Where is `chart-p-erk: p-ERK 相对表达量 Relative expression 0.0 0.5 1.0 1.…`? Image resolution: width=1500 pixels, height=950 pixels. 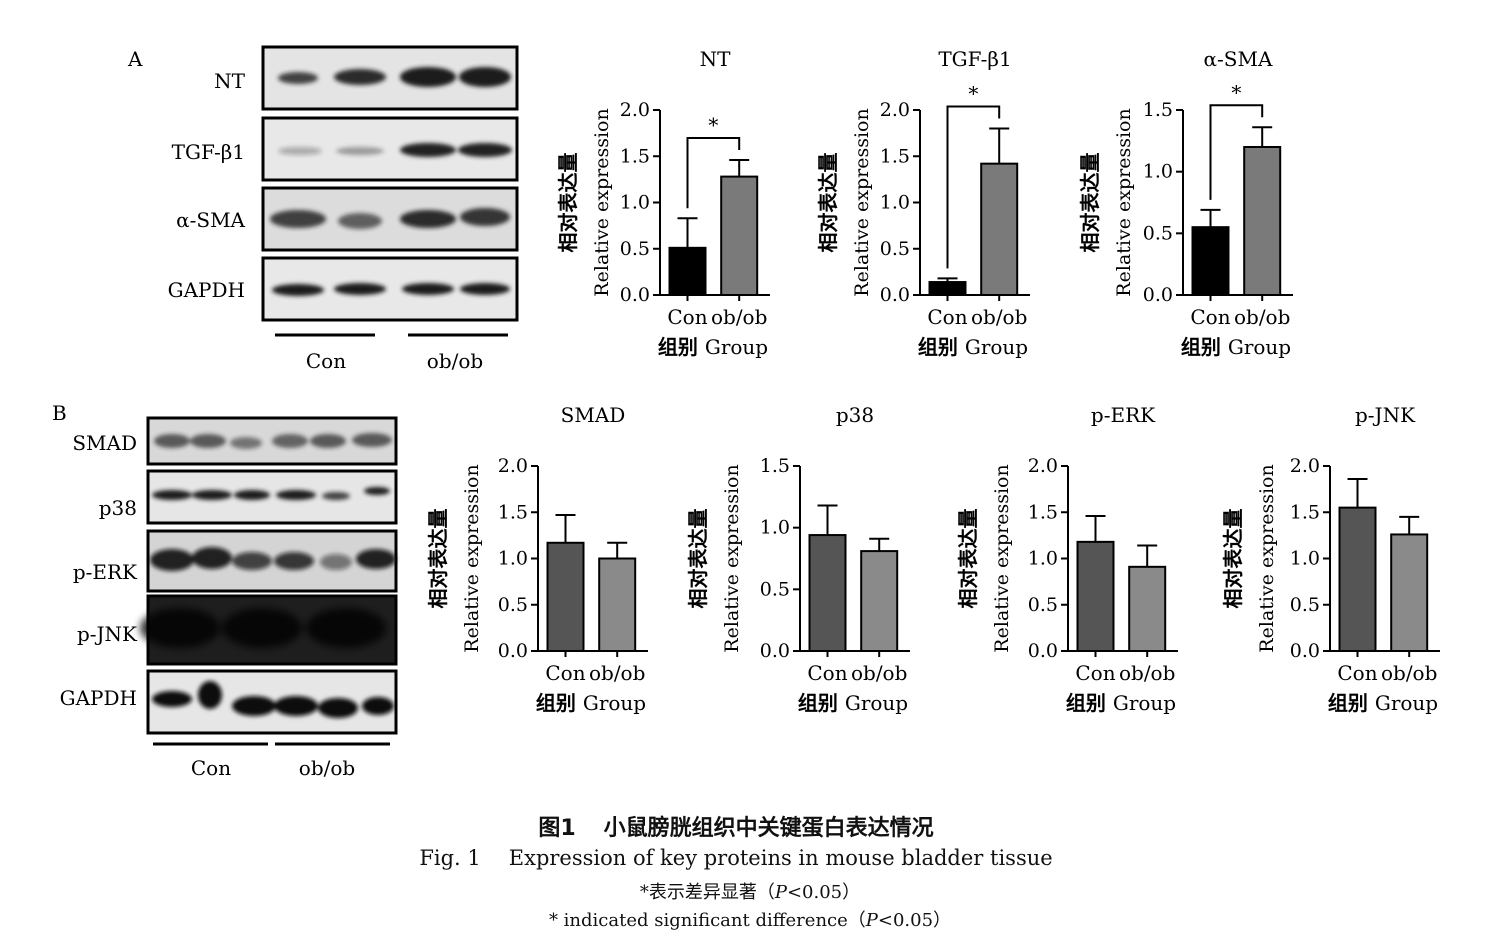
chart-p-erk: p-ERK 相对表达量 Relative expression 0.0 0.5 1.0 1.… is located at coordinates (1067, 559).